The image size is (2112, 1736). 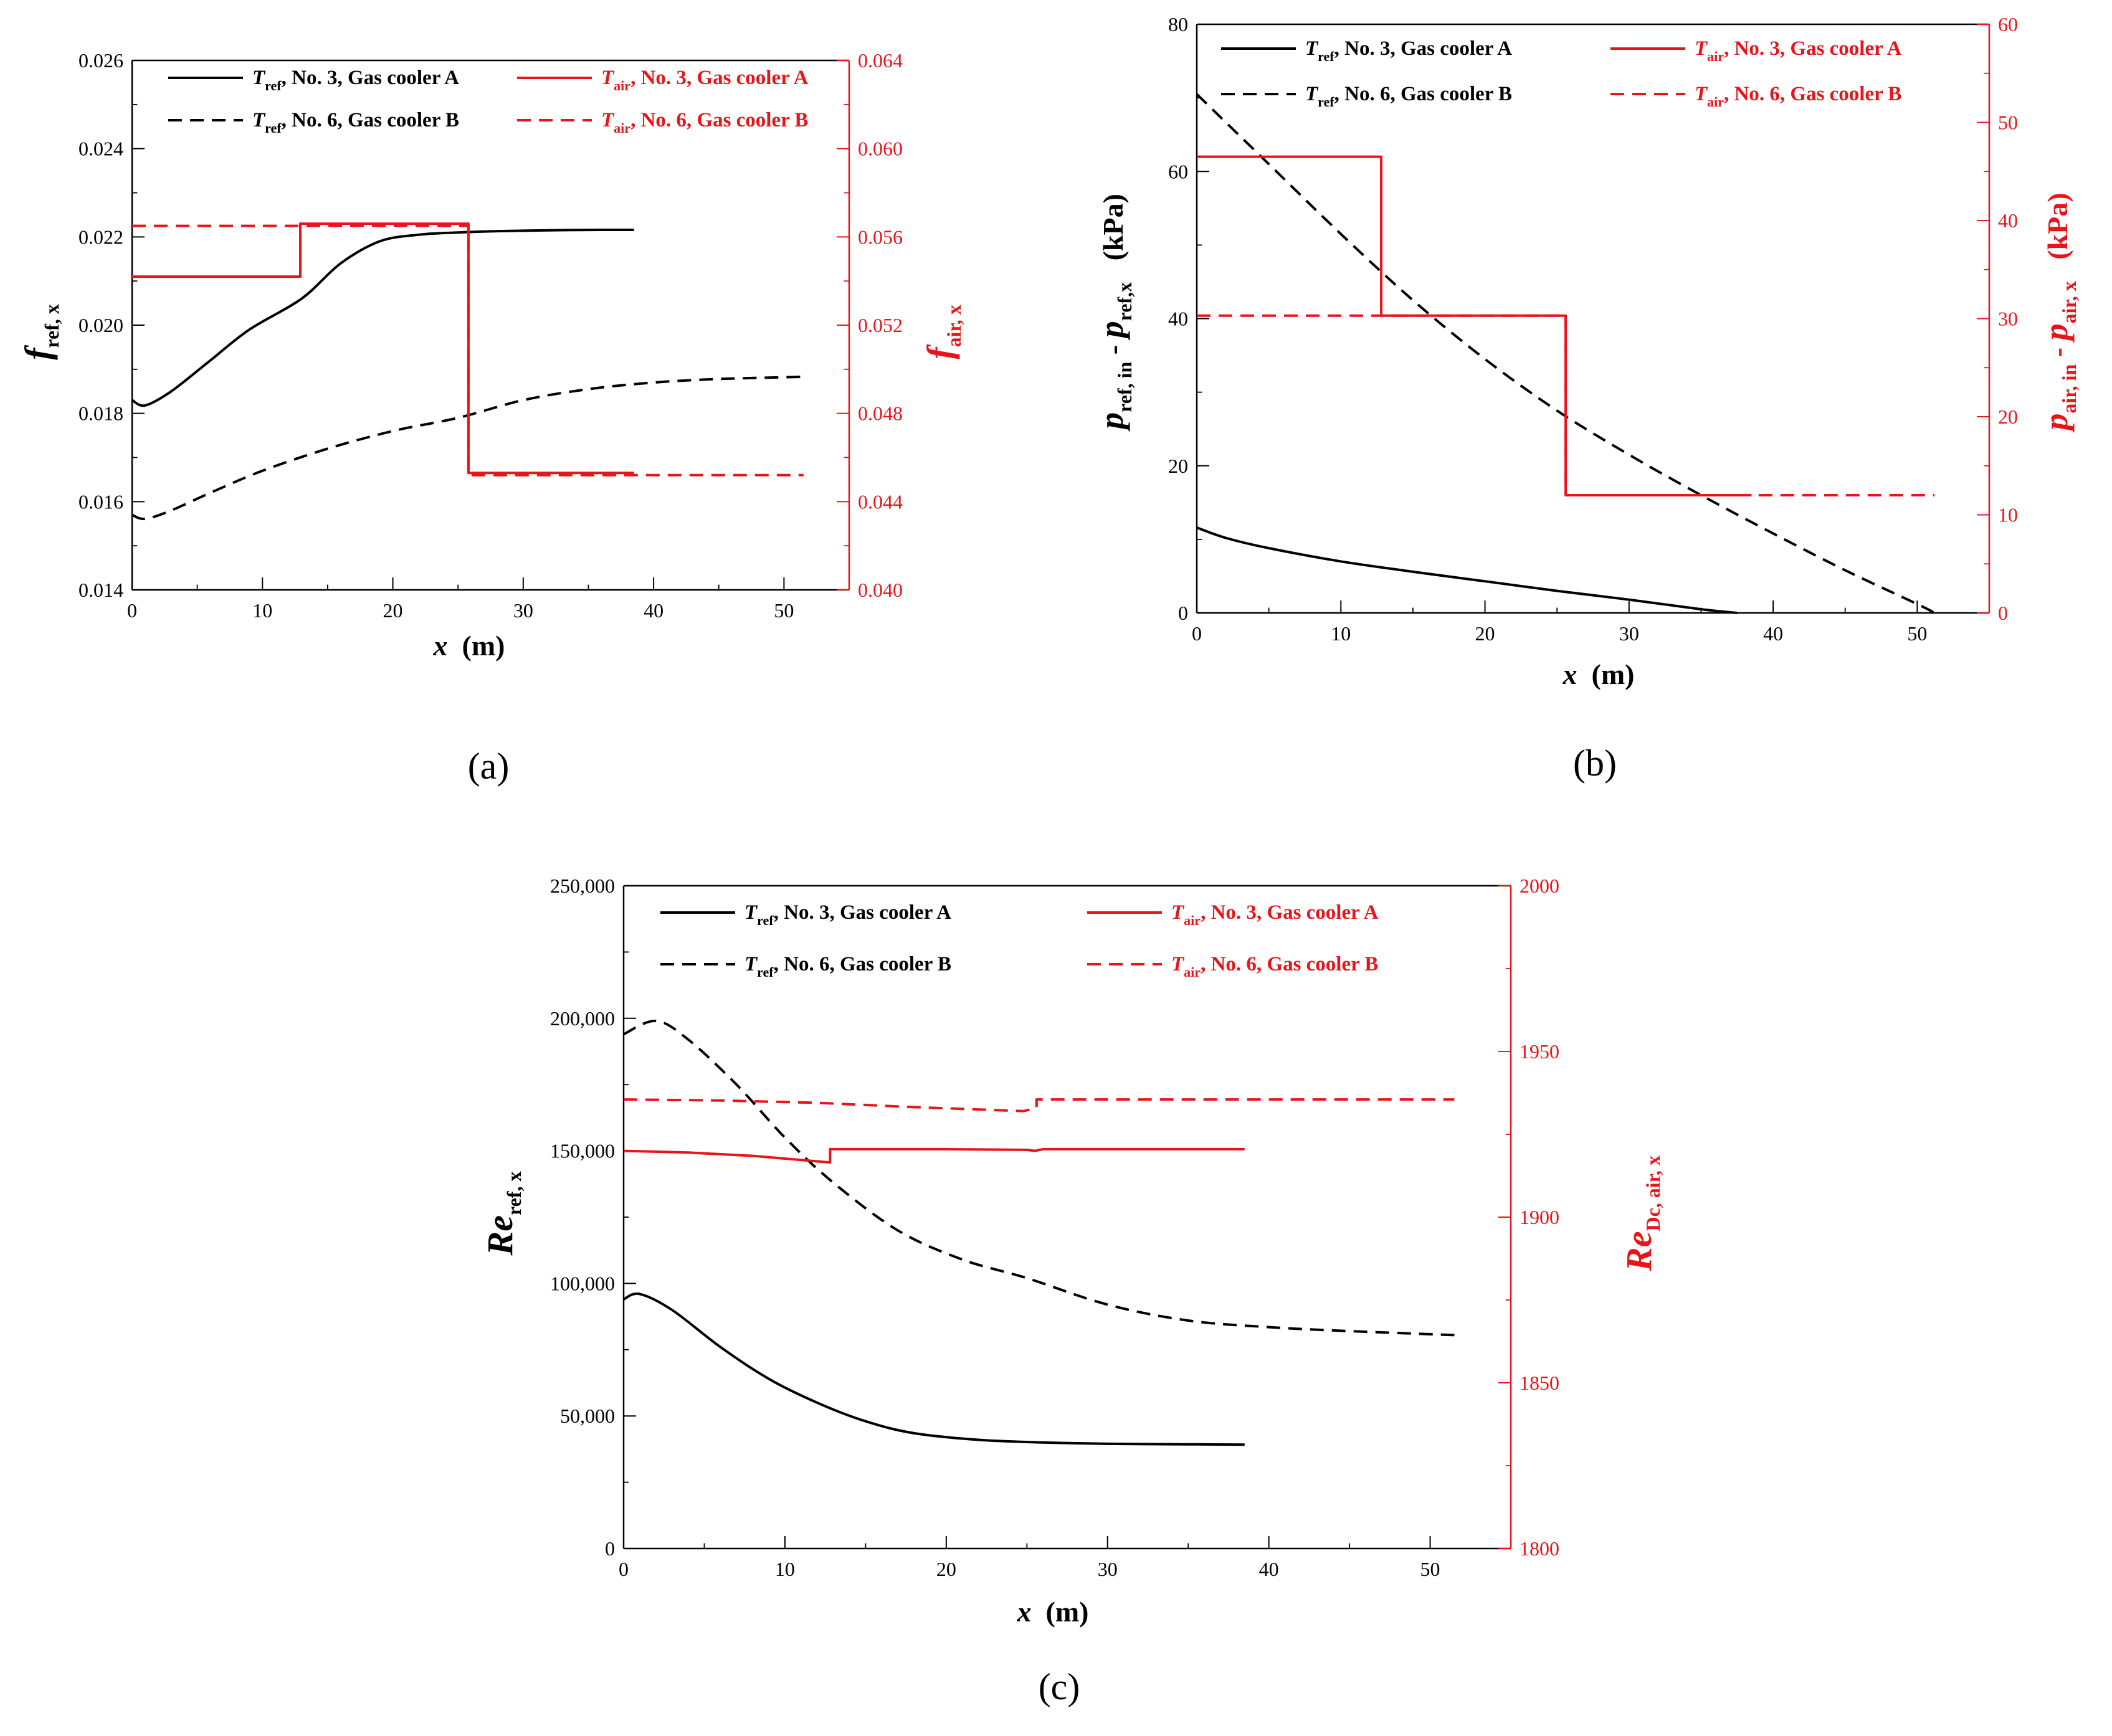 What do you see at coordinates (1178, 171) in the screenshot?
I see `y-tick-label-left: 60` at bounding box center [1178, 171].